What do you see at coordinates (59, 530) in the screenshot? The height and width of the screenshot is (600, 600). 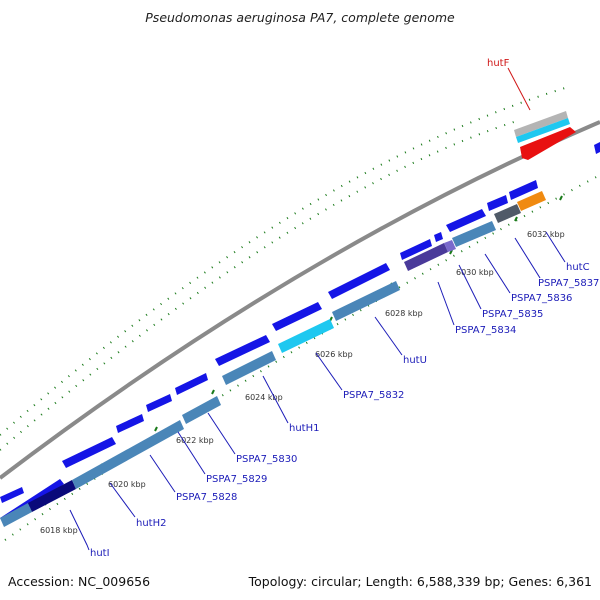 I see `tick-label: 6018 kbp` at bounding box center [59, 530].